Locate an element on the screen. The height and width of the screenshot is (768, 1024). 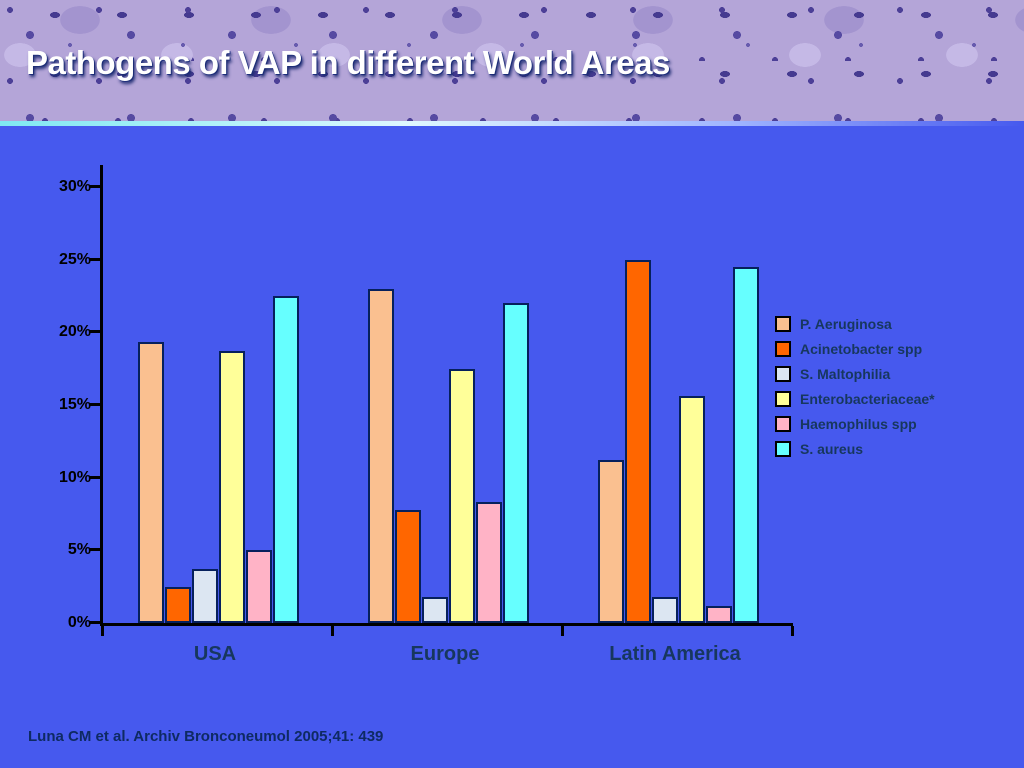
y-axis-label: 20% is located at coordinates (74, 332).